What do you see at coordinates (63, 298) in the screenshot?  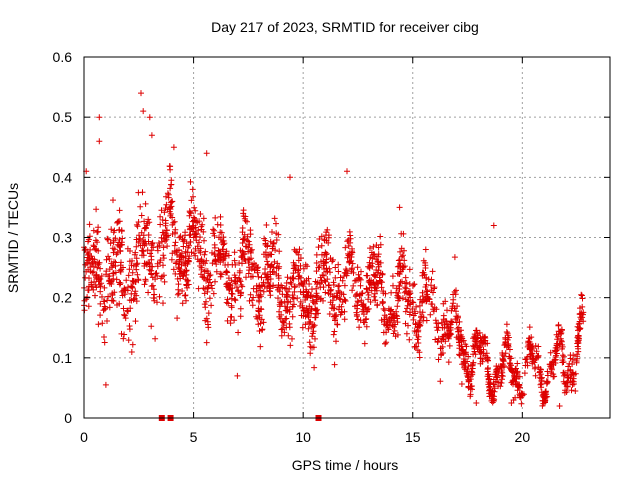 I see `y-tick-label: 0.2` at bounding box center [63, 298].